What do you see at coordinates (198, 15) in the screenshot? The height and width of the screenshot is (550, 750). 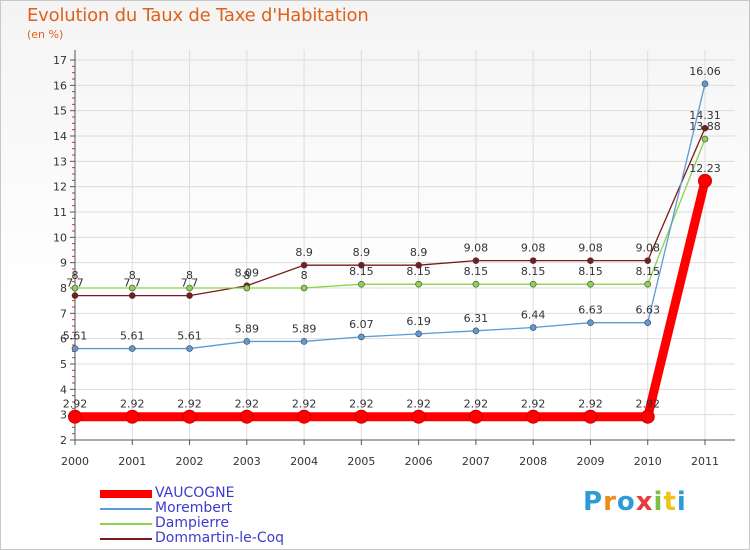 I see `chart-title: Evolution du Taux de Taxe d'Habitation` at bounding box center [198, 15].